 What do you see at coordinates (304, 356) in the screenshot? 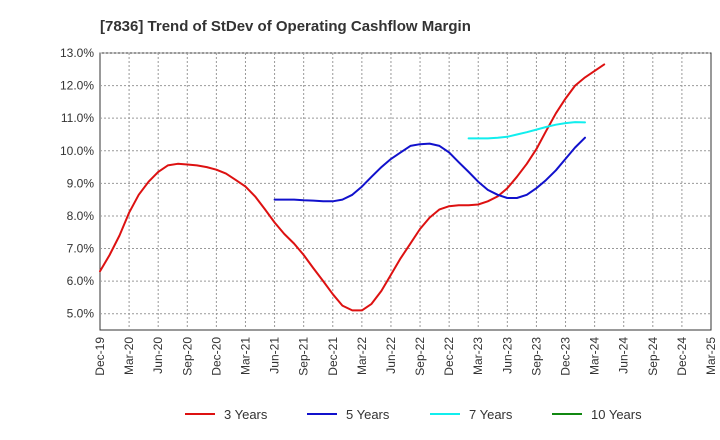
I see `x-tick-label: Sep-21` at bounding box center [304, 356].